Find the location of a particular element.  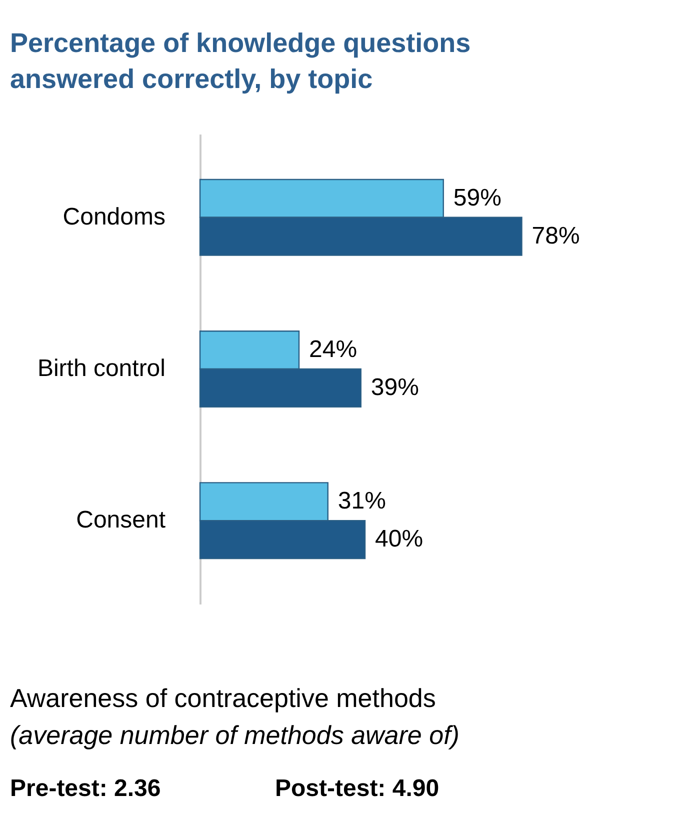

data-label: 31% is located at coordinates (362, 501).